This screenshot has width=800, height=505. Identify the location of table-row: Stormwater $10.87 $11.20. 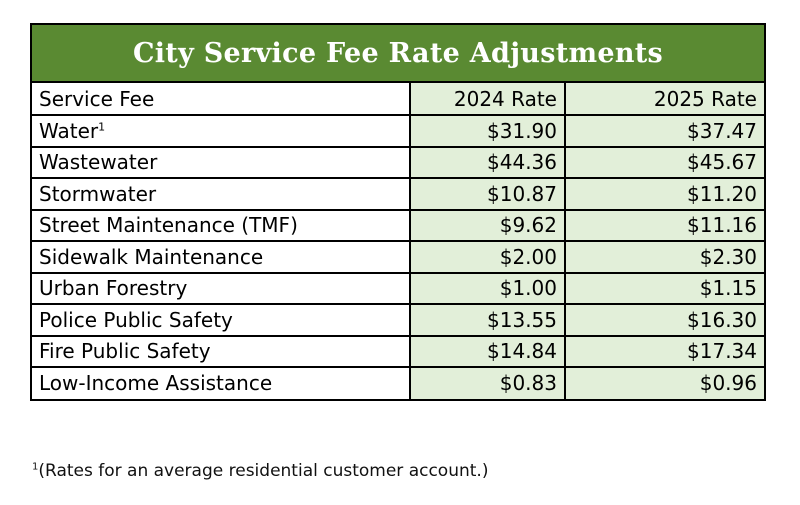
(398, 194).